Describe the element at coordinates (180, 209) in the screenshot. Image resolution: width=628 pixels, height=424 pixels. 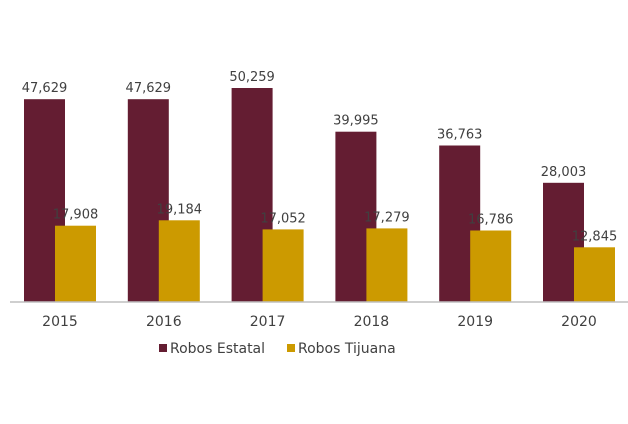
I see `data-label-tijuana-2016: 19,184` at that location.